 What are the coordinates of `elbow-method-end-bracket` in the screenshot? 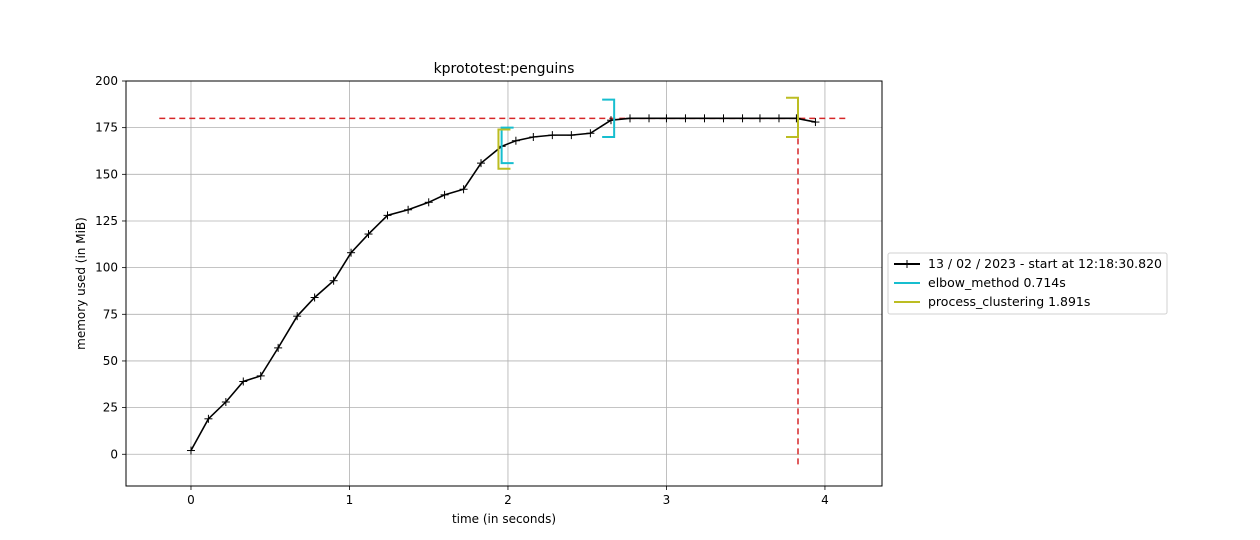 It's located at (609, 118).